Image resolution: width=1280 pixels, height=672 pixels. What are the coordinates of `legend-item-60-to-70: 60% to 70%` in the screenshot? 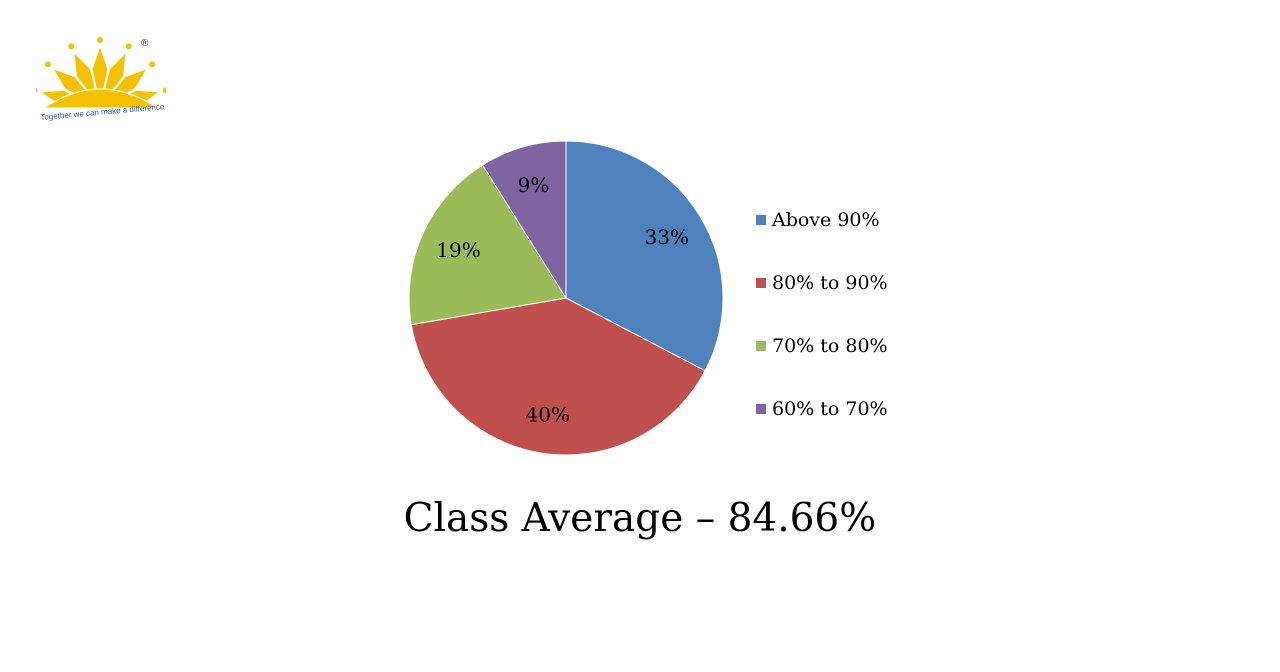 It's located at (822, 409).